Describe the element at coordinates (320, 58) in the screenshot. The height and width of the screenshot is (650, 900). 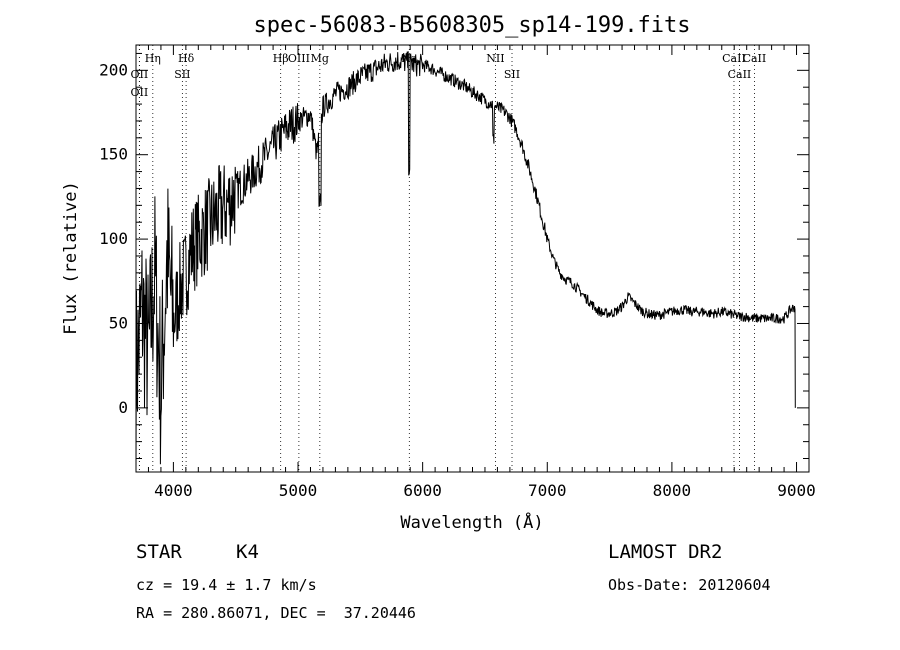
I see `spectral-line-label: Mg` at that location.